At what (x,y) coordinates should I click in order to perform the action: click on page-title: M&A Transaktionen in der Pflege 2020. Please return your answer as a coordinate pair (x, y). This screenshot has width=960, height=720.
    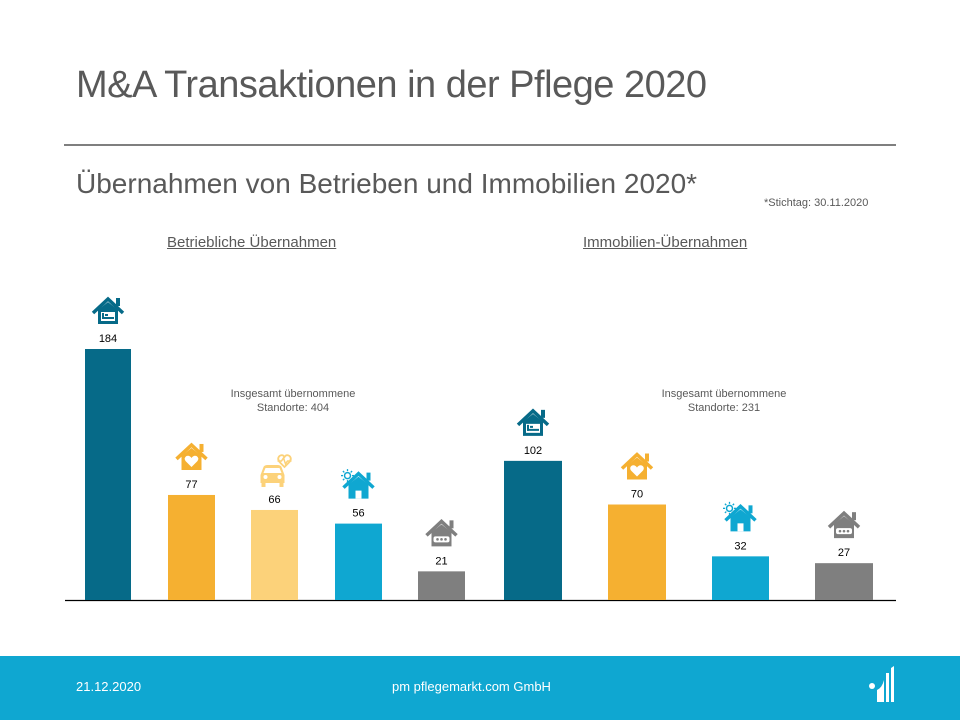
    Looking at the image, I should click on (391, 85).